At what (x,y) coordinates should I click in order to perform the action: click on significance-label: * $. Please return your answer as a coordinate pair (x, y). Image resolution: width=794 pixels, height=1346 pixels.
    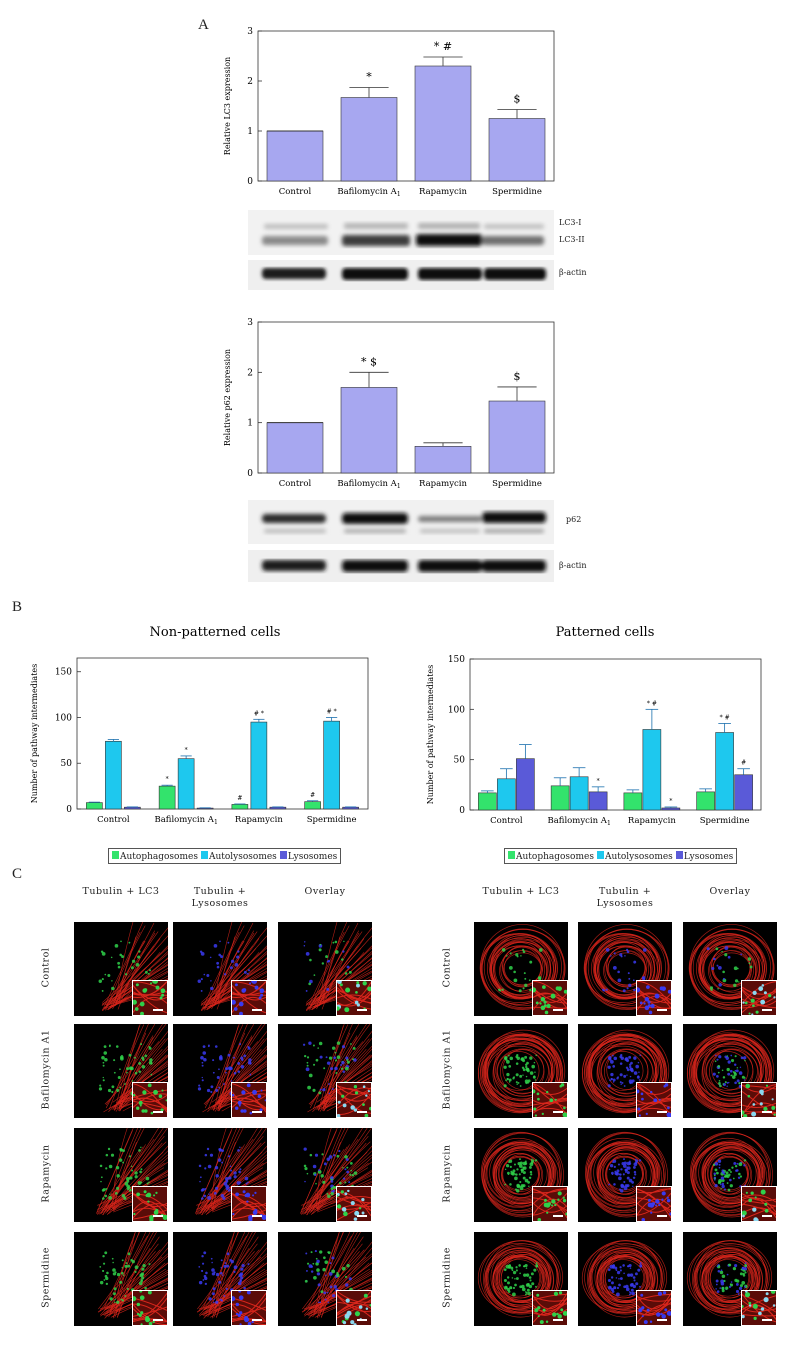
    Looking at the image, I should click on (369, 361).